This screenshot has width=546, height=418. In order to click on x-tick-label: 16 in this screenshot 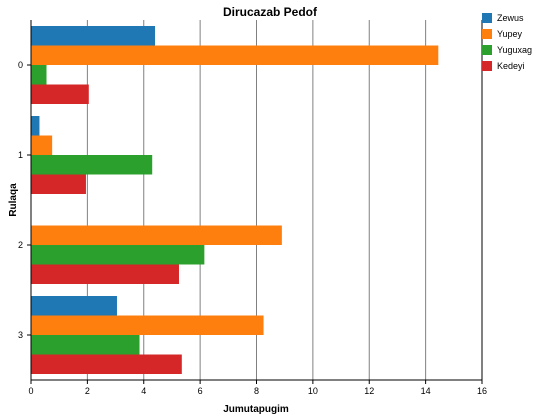, I will do `click(482, 391)`.